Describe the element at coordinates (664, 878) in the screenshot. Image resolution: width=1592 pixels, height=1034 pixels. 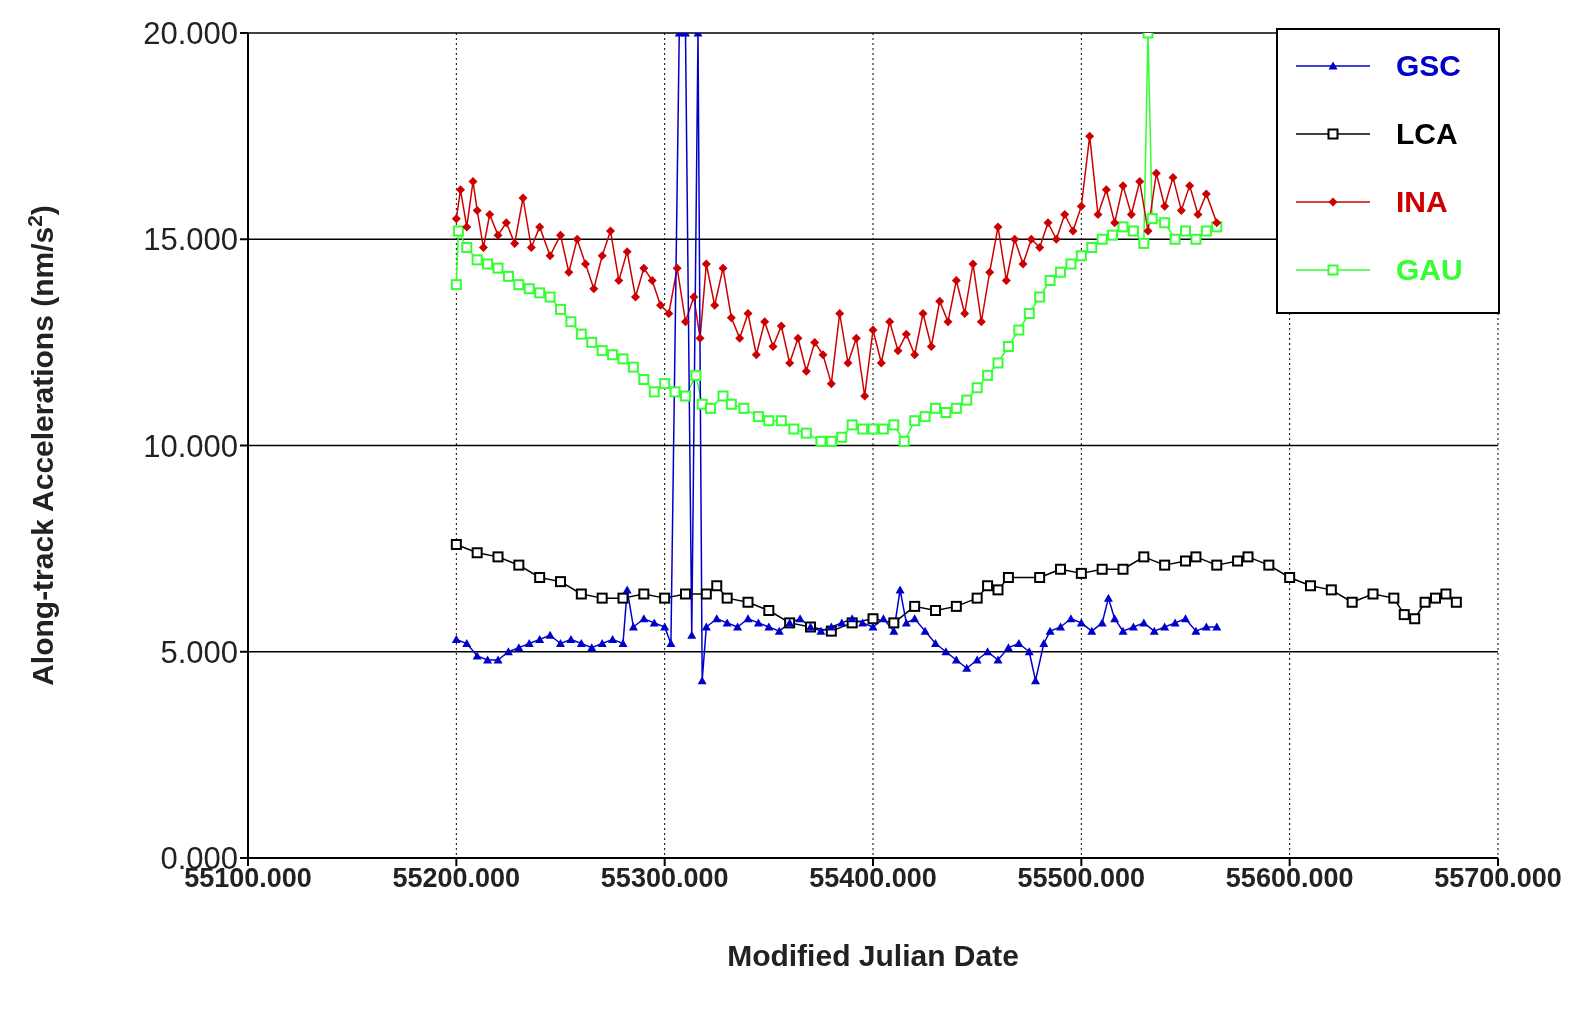
I see `x-tick-label: 55300.000` at that location.